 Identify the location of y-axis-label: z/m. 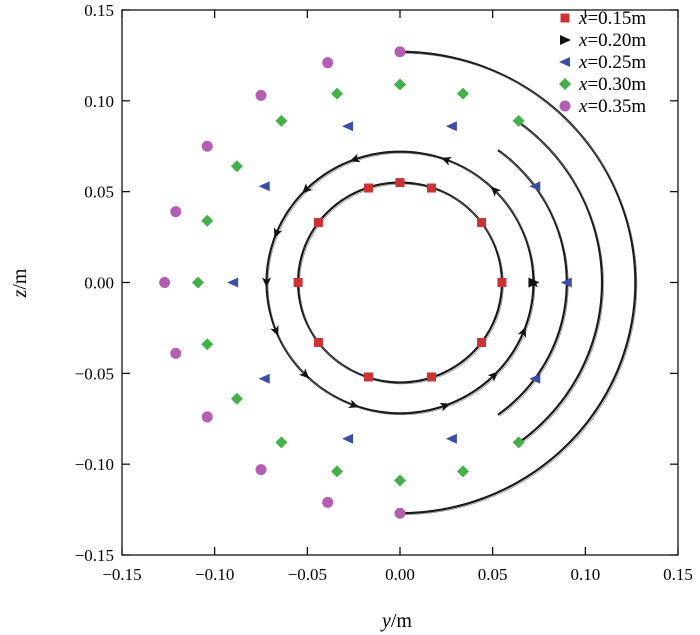
(20, 283).